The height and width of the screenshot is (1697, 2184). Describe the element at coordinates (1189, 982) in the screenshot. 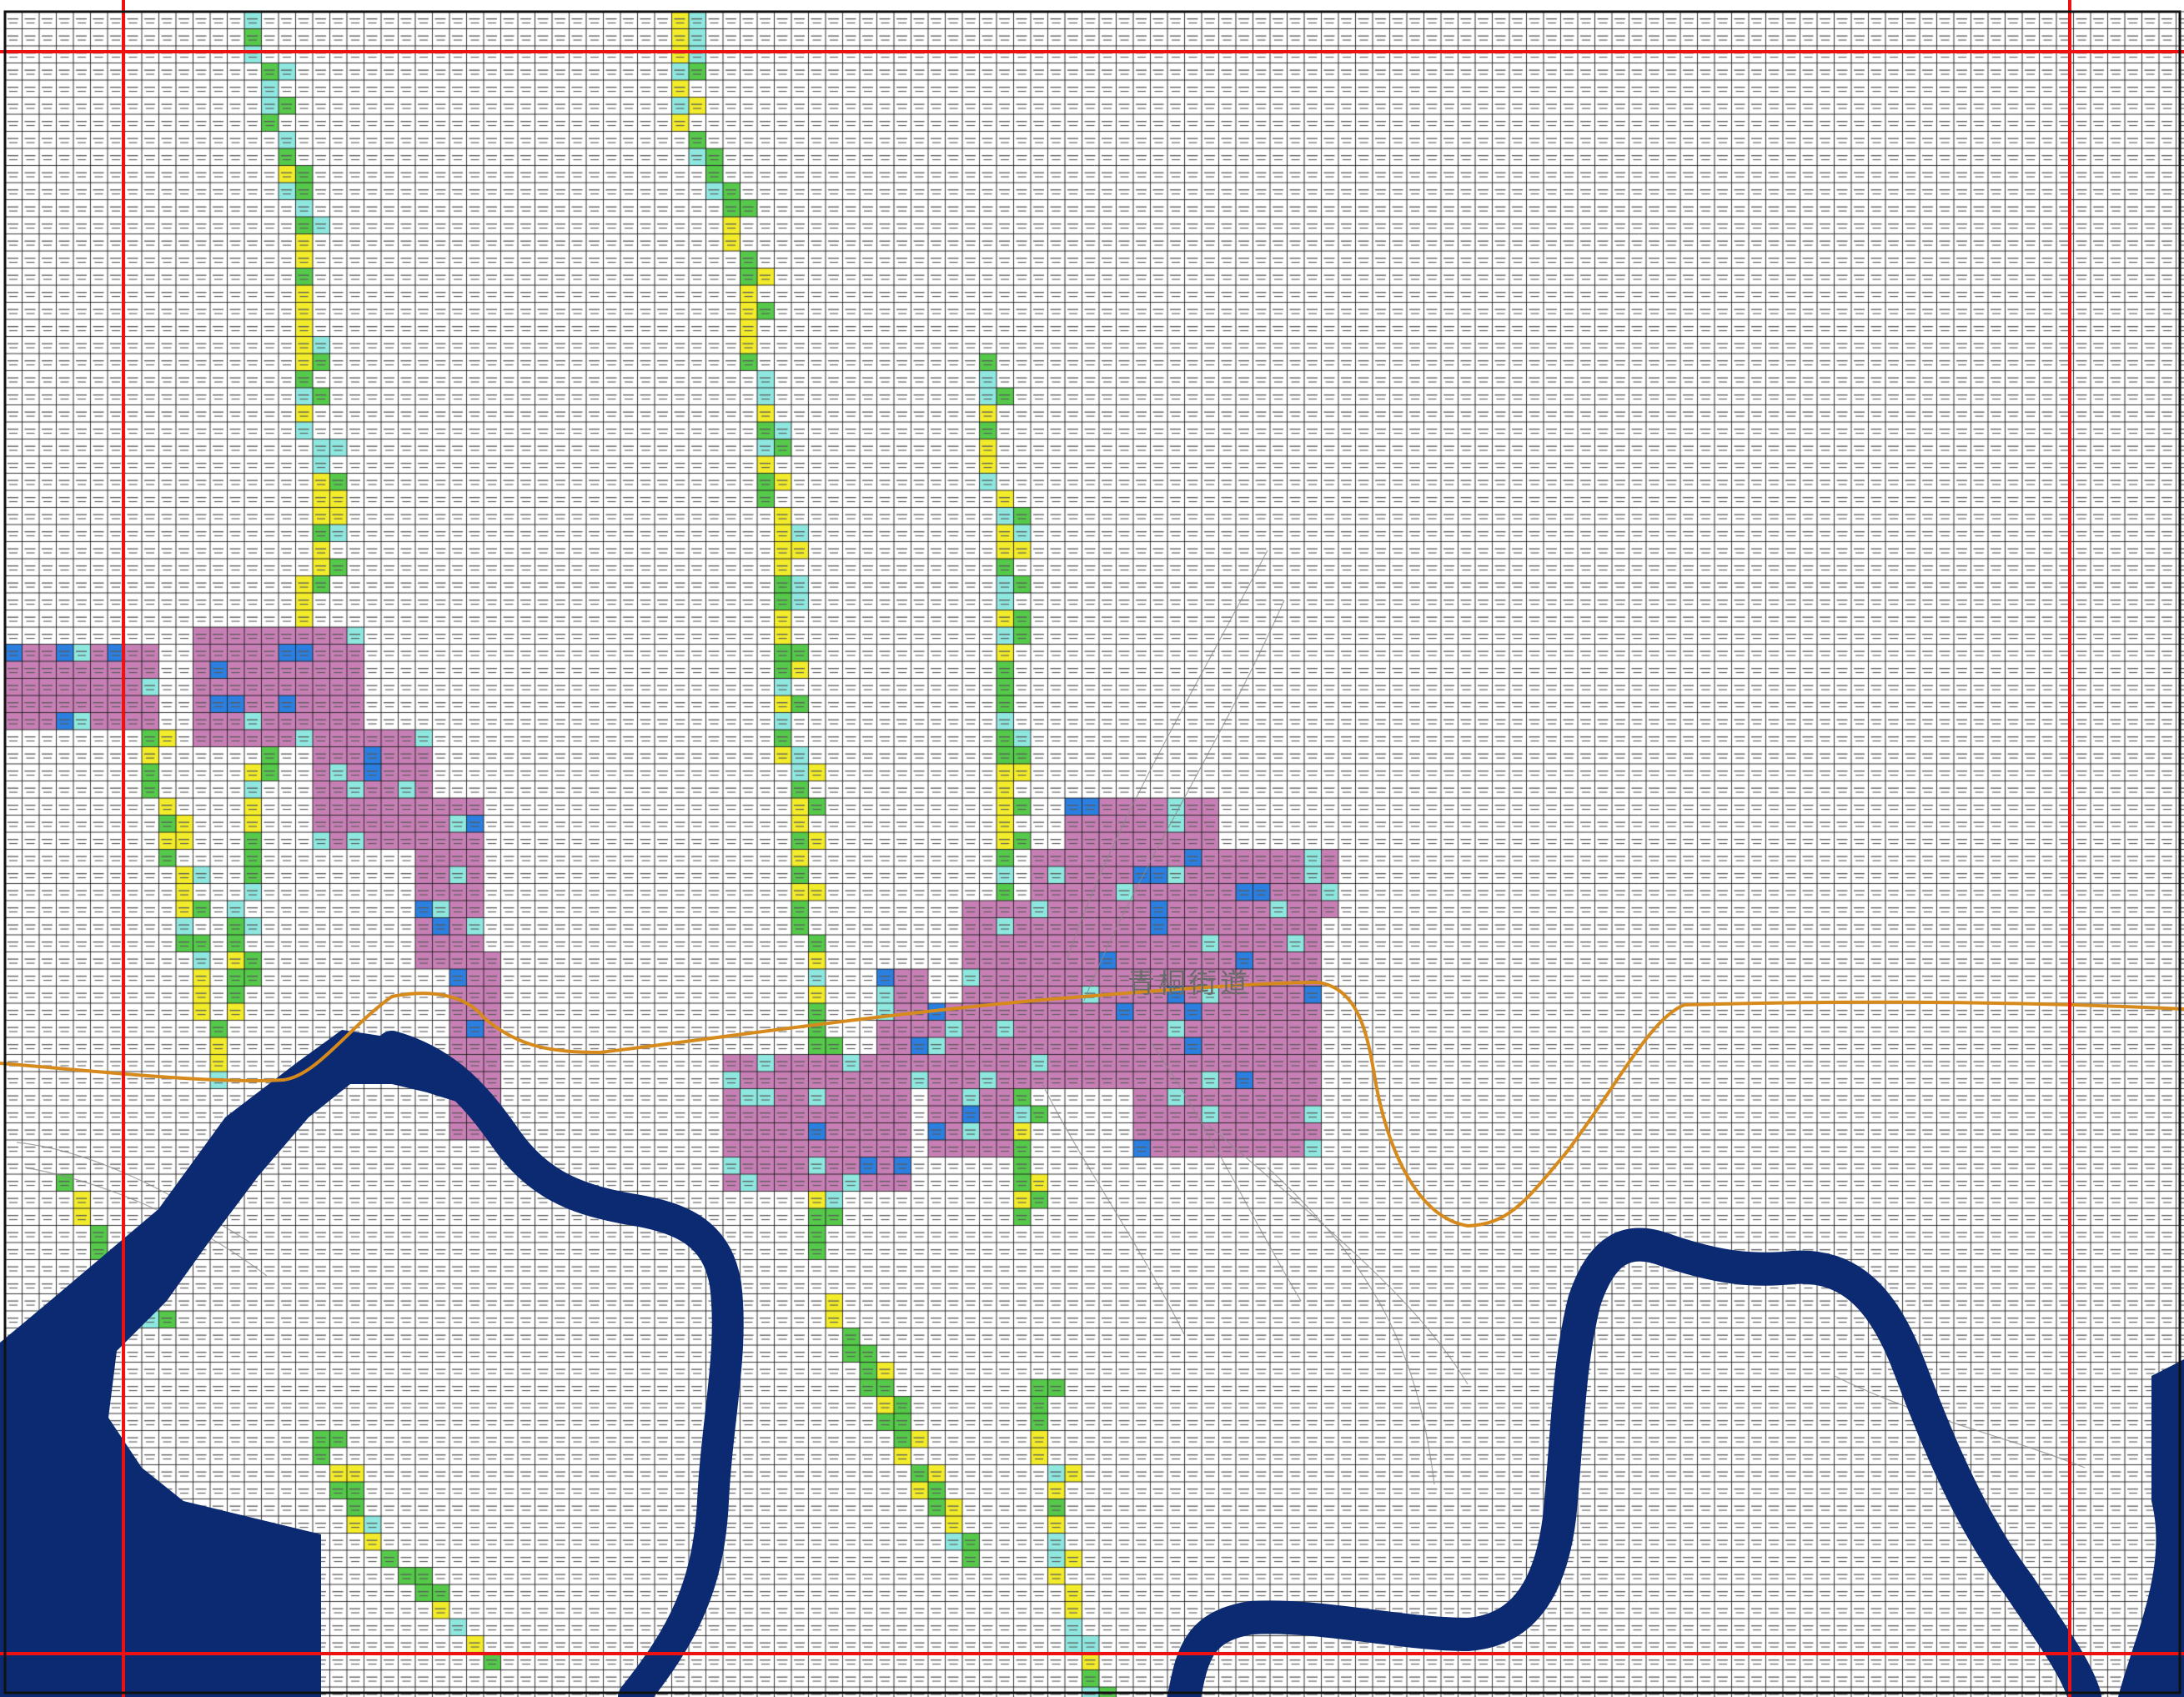

I see `place-name-label: 青桐街道` at that location.